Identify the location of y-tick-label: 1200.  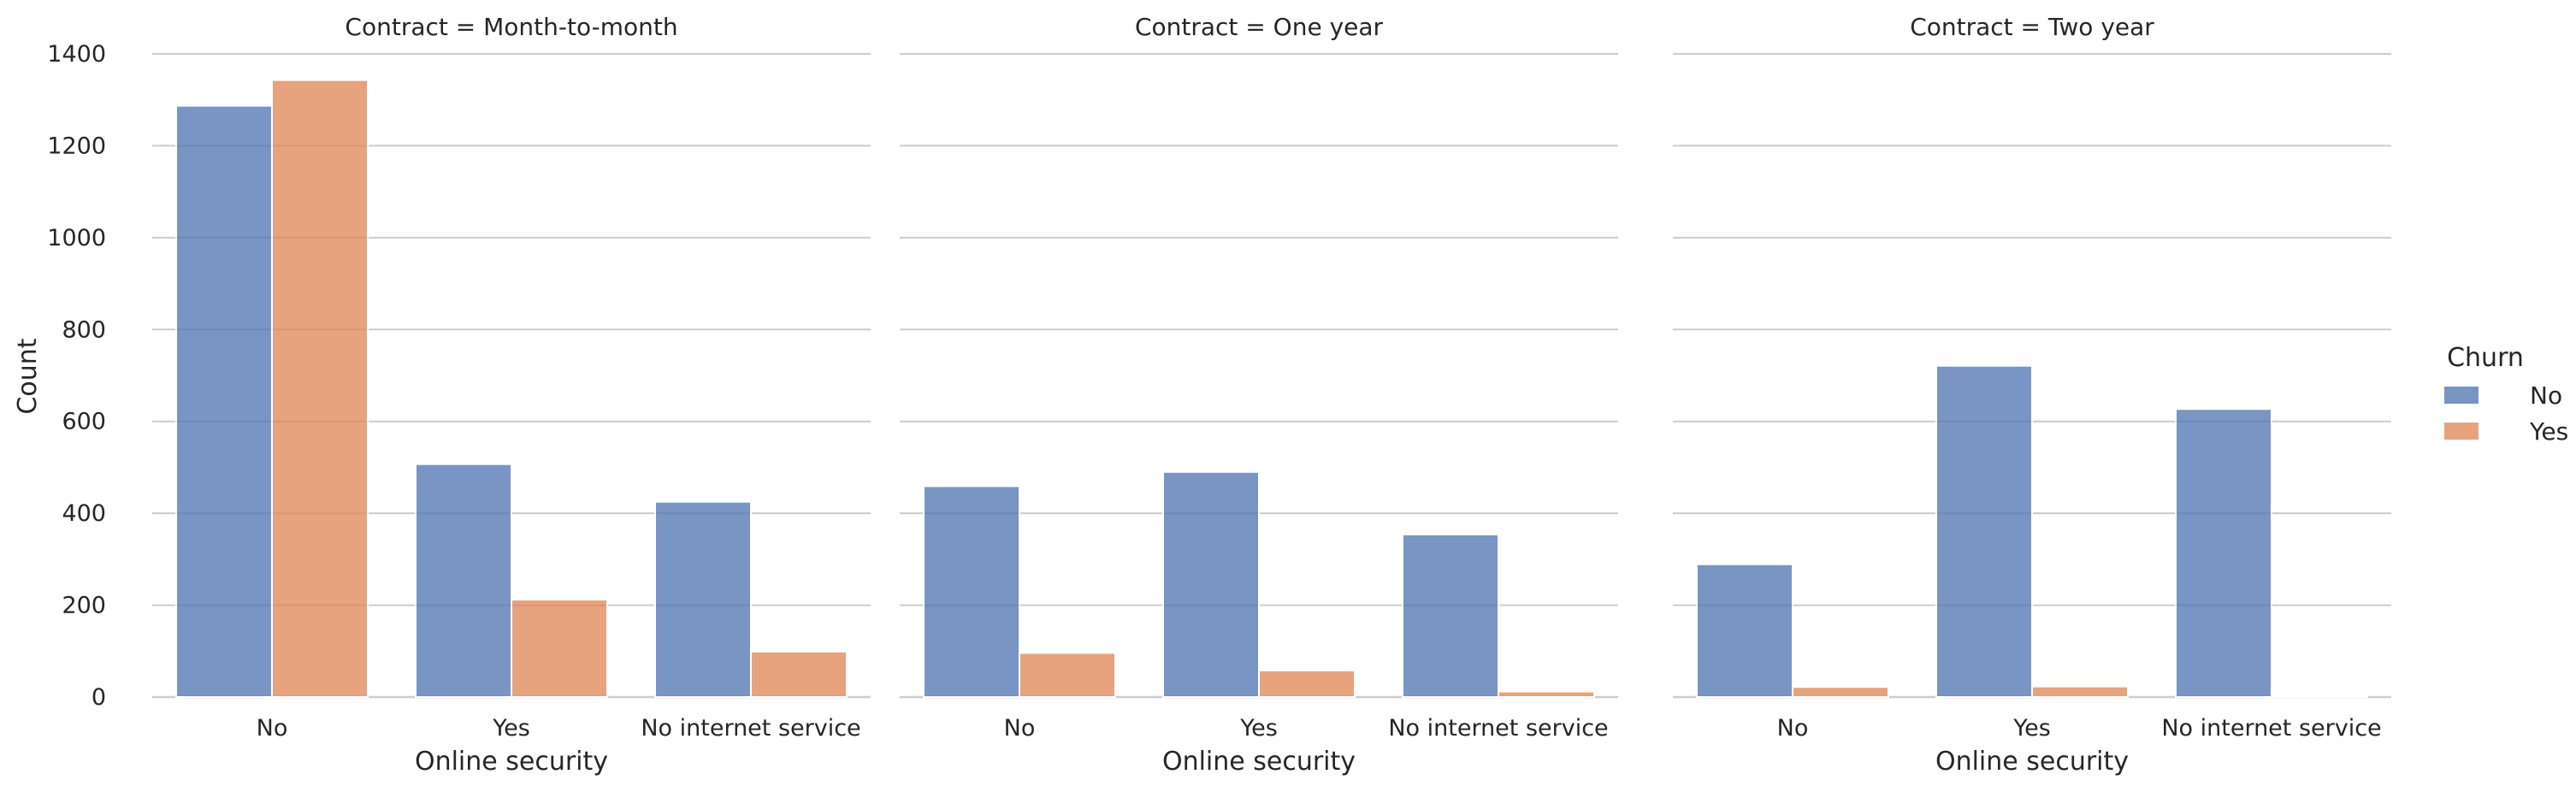
(76, 146).